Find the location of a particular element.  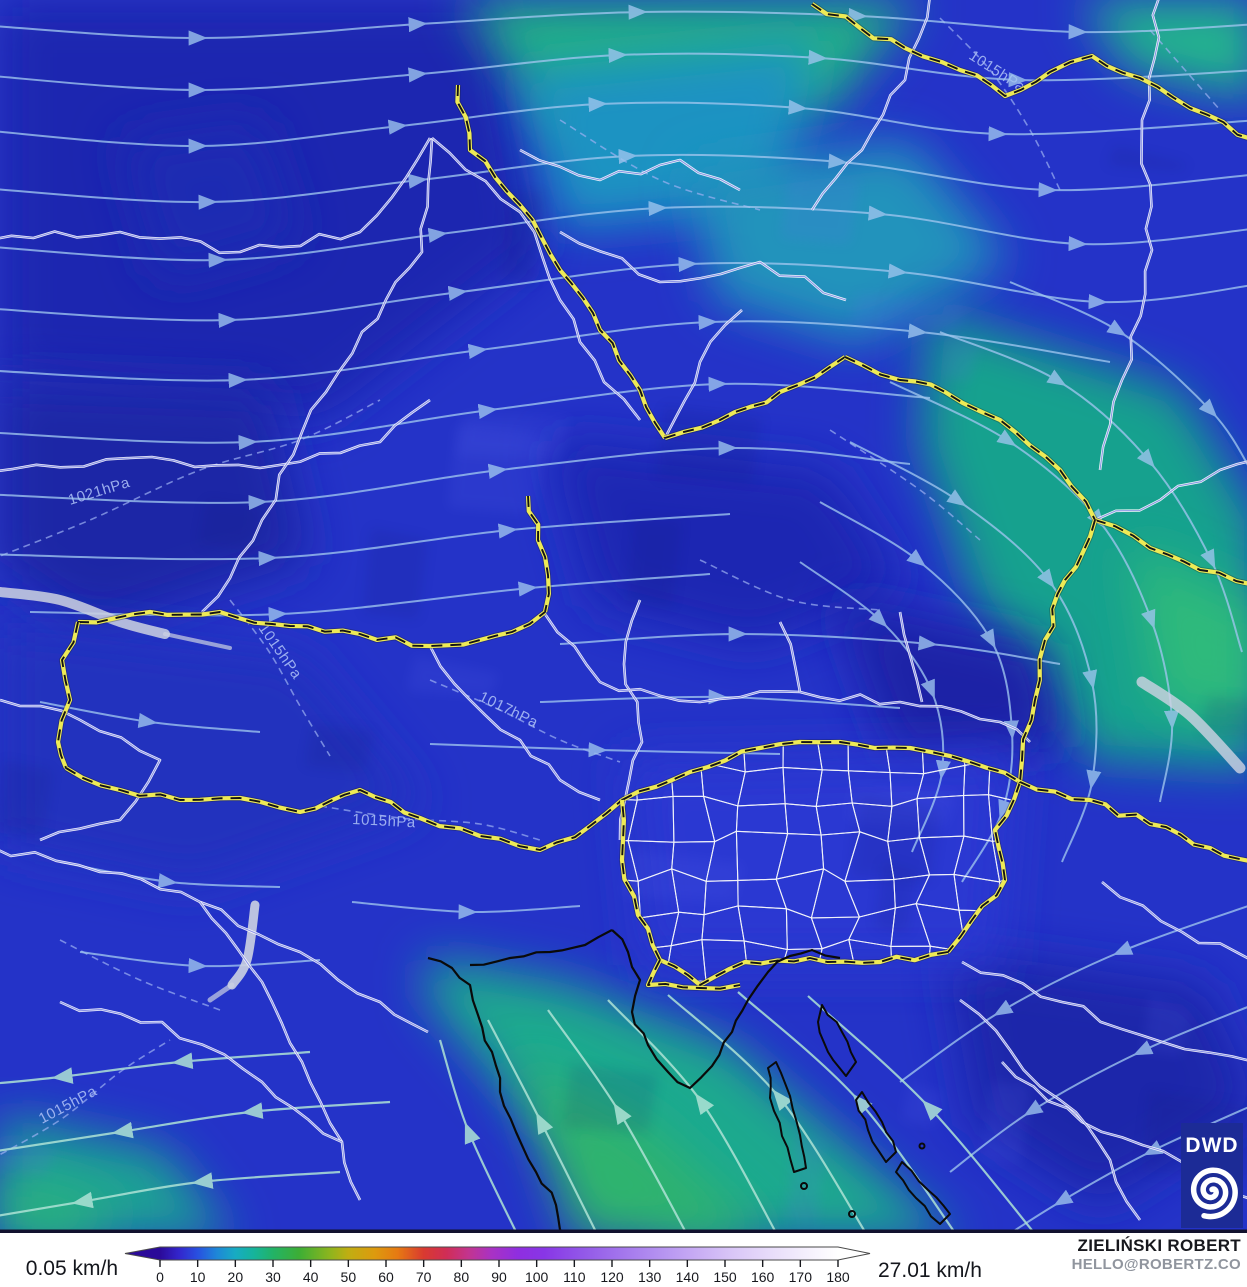

colorbar-tick-label: 10 is located at coordinates (198, 1277).